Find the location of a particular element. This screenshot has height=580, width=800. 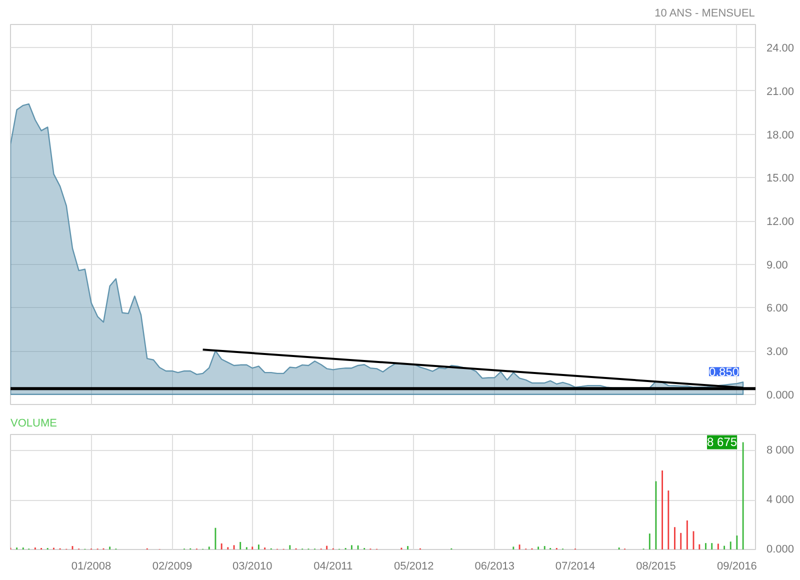

x-tick-label: 03/2010 is located at coordinates (252, 566).